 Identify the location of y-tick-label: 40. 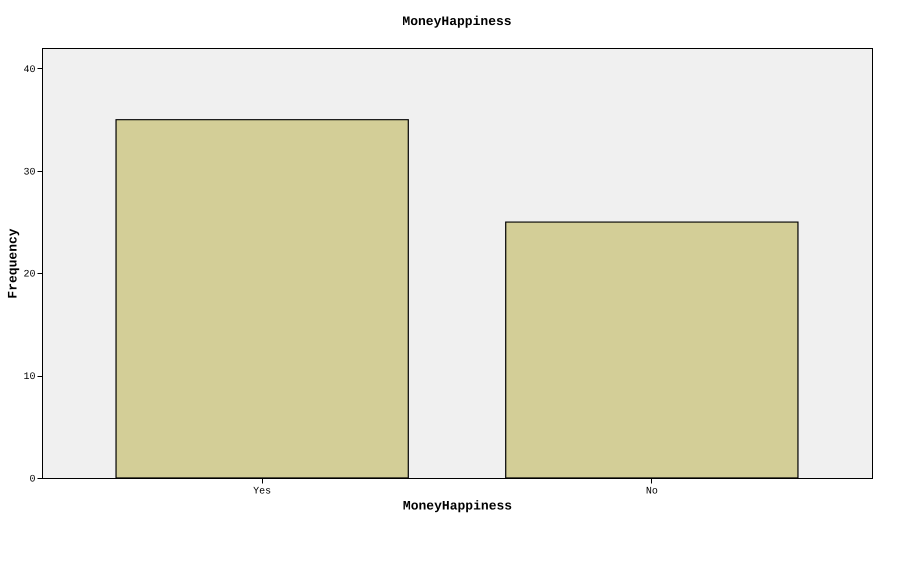
(29, 70).